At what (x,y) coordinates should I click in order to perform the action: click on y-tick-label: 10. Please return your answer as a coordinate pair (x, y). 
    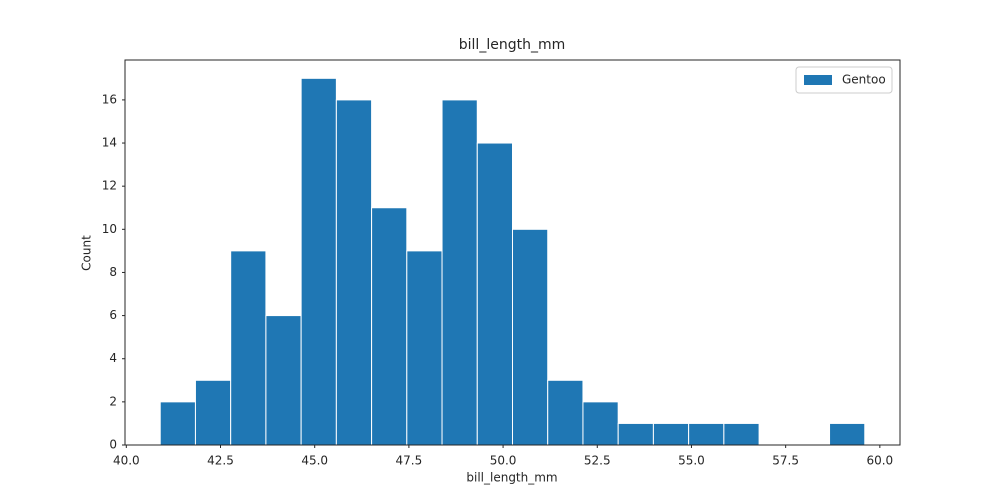
    Looking at the image, I should click on (109, 229).